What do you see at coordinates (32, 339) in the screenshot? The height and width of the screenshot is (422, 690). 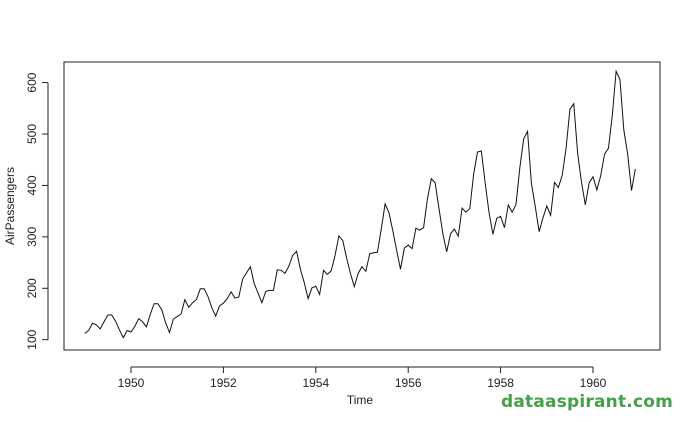 I see `y-tick-label: 100` at bounding box center [32, 339].